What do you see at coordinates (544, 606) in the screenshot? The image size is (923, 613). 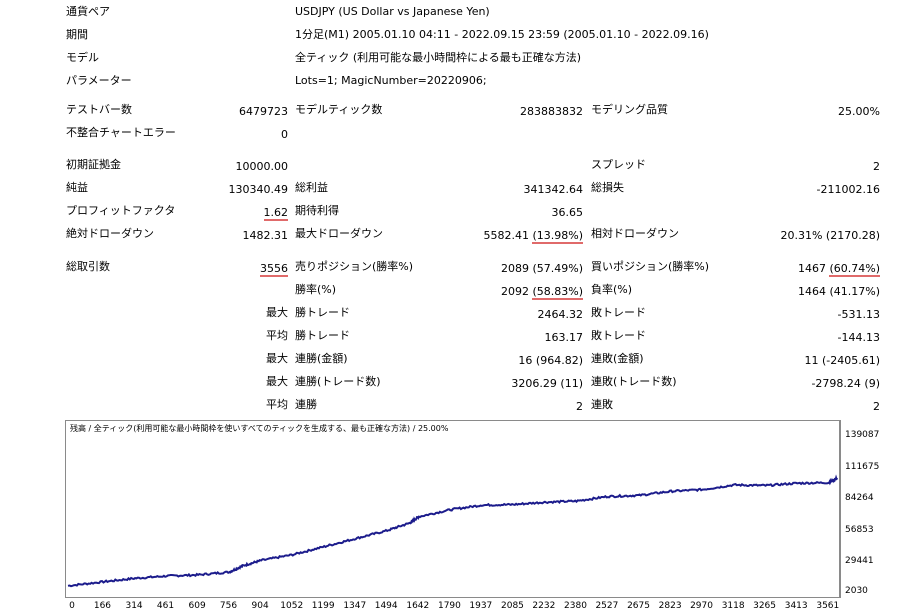 I see `x-tick-label: 2232` at bounding box center [544, 606].